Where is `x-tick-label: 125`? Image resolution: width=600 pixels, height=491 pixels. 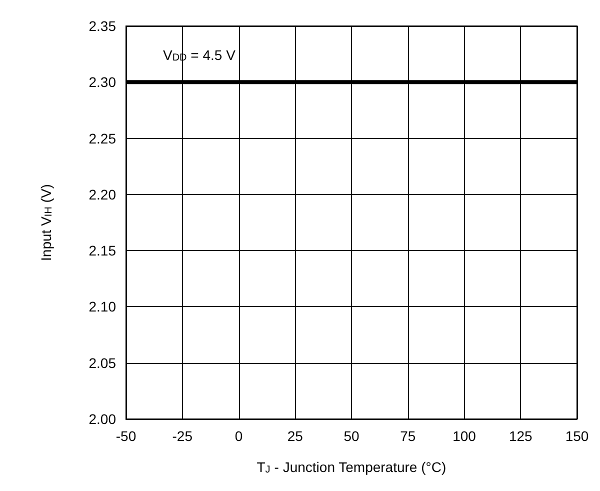 x-tick-label: 125 is located at coordinates (520, 436).